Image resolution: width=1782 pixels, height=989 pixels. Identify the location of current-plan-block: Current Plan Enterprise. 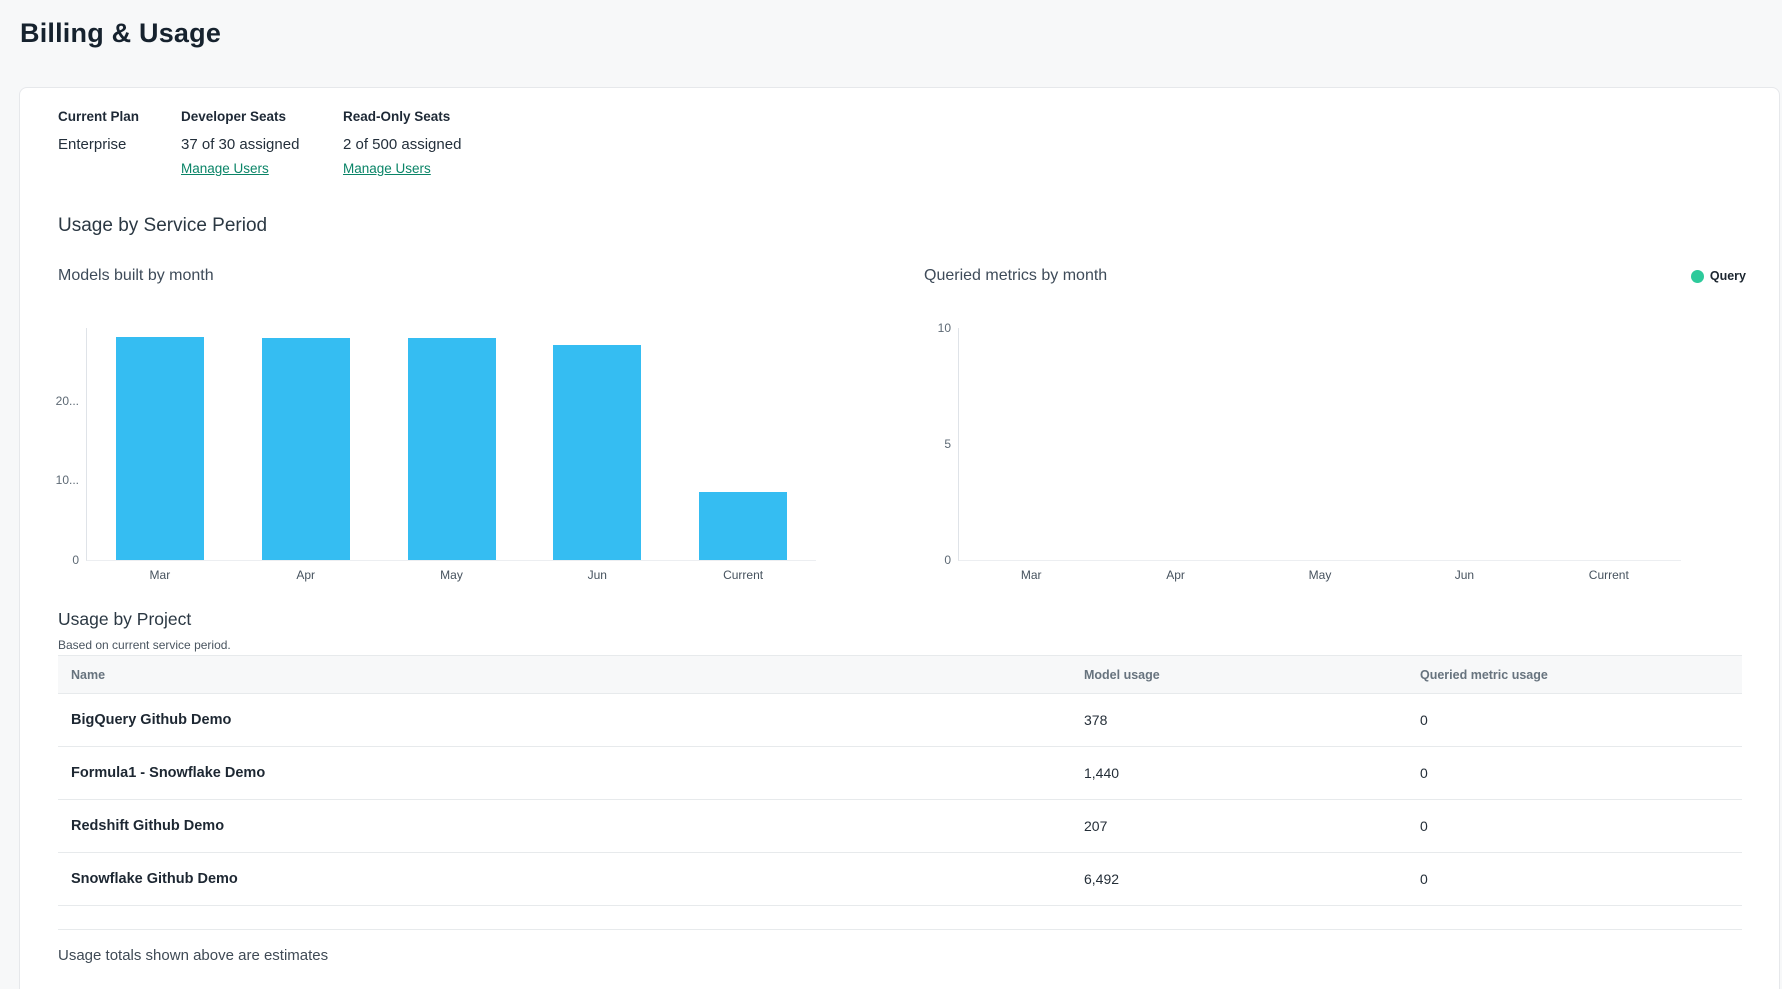
(119, 143).